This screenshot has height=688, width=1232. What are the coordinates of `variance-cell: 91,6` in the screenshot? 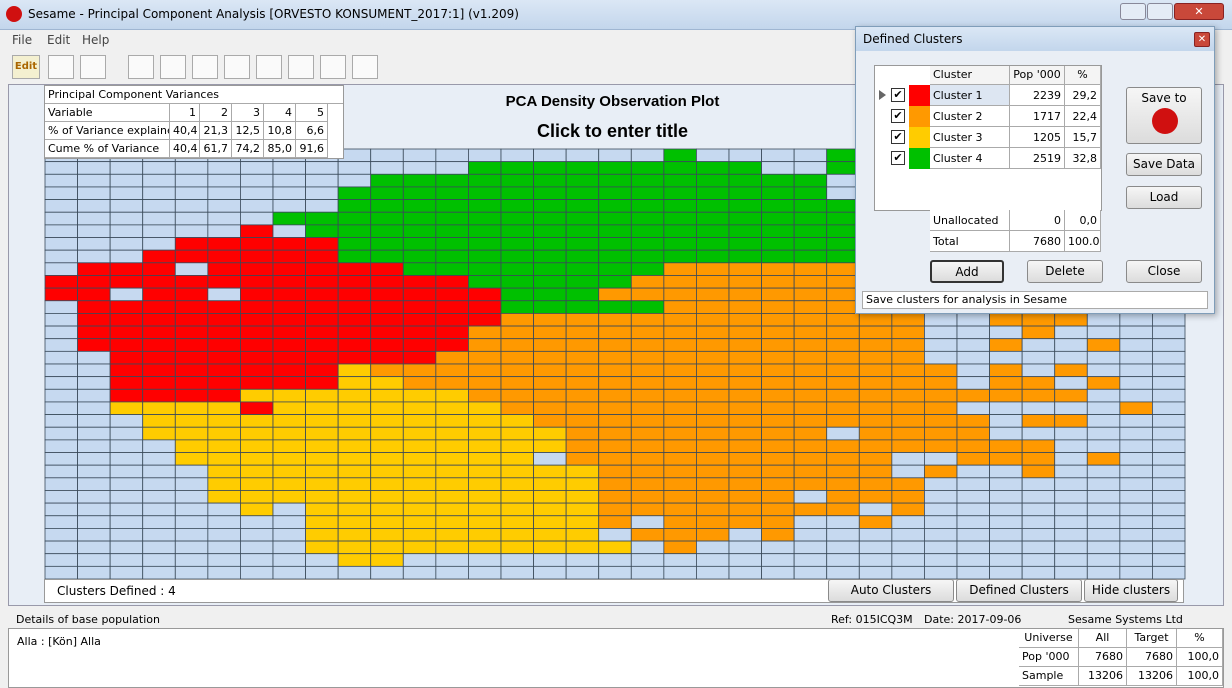 It's located at (312, 149).